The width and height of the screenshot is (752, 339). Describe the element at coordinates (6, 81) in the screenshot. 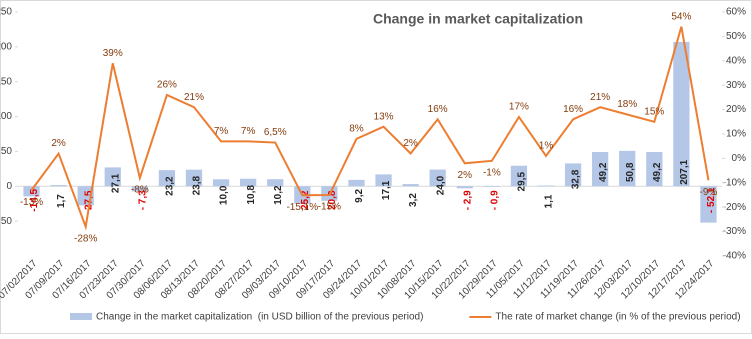

I see `y-tick-label: 150` at that location.